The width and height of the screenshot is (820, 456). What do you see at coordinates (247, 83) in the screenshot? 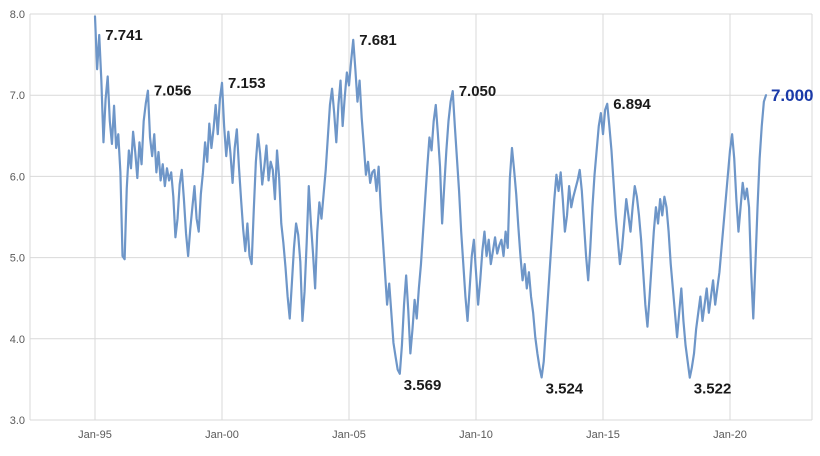
I see `data-label: 7.153` at bounding box center [247, 83].